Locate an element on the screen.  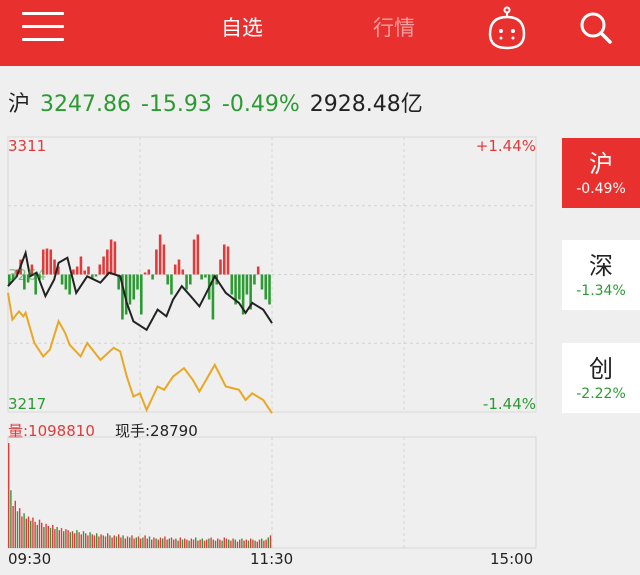
index-change-pct: -0.49% is located at coordinates (260, 104).